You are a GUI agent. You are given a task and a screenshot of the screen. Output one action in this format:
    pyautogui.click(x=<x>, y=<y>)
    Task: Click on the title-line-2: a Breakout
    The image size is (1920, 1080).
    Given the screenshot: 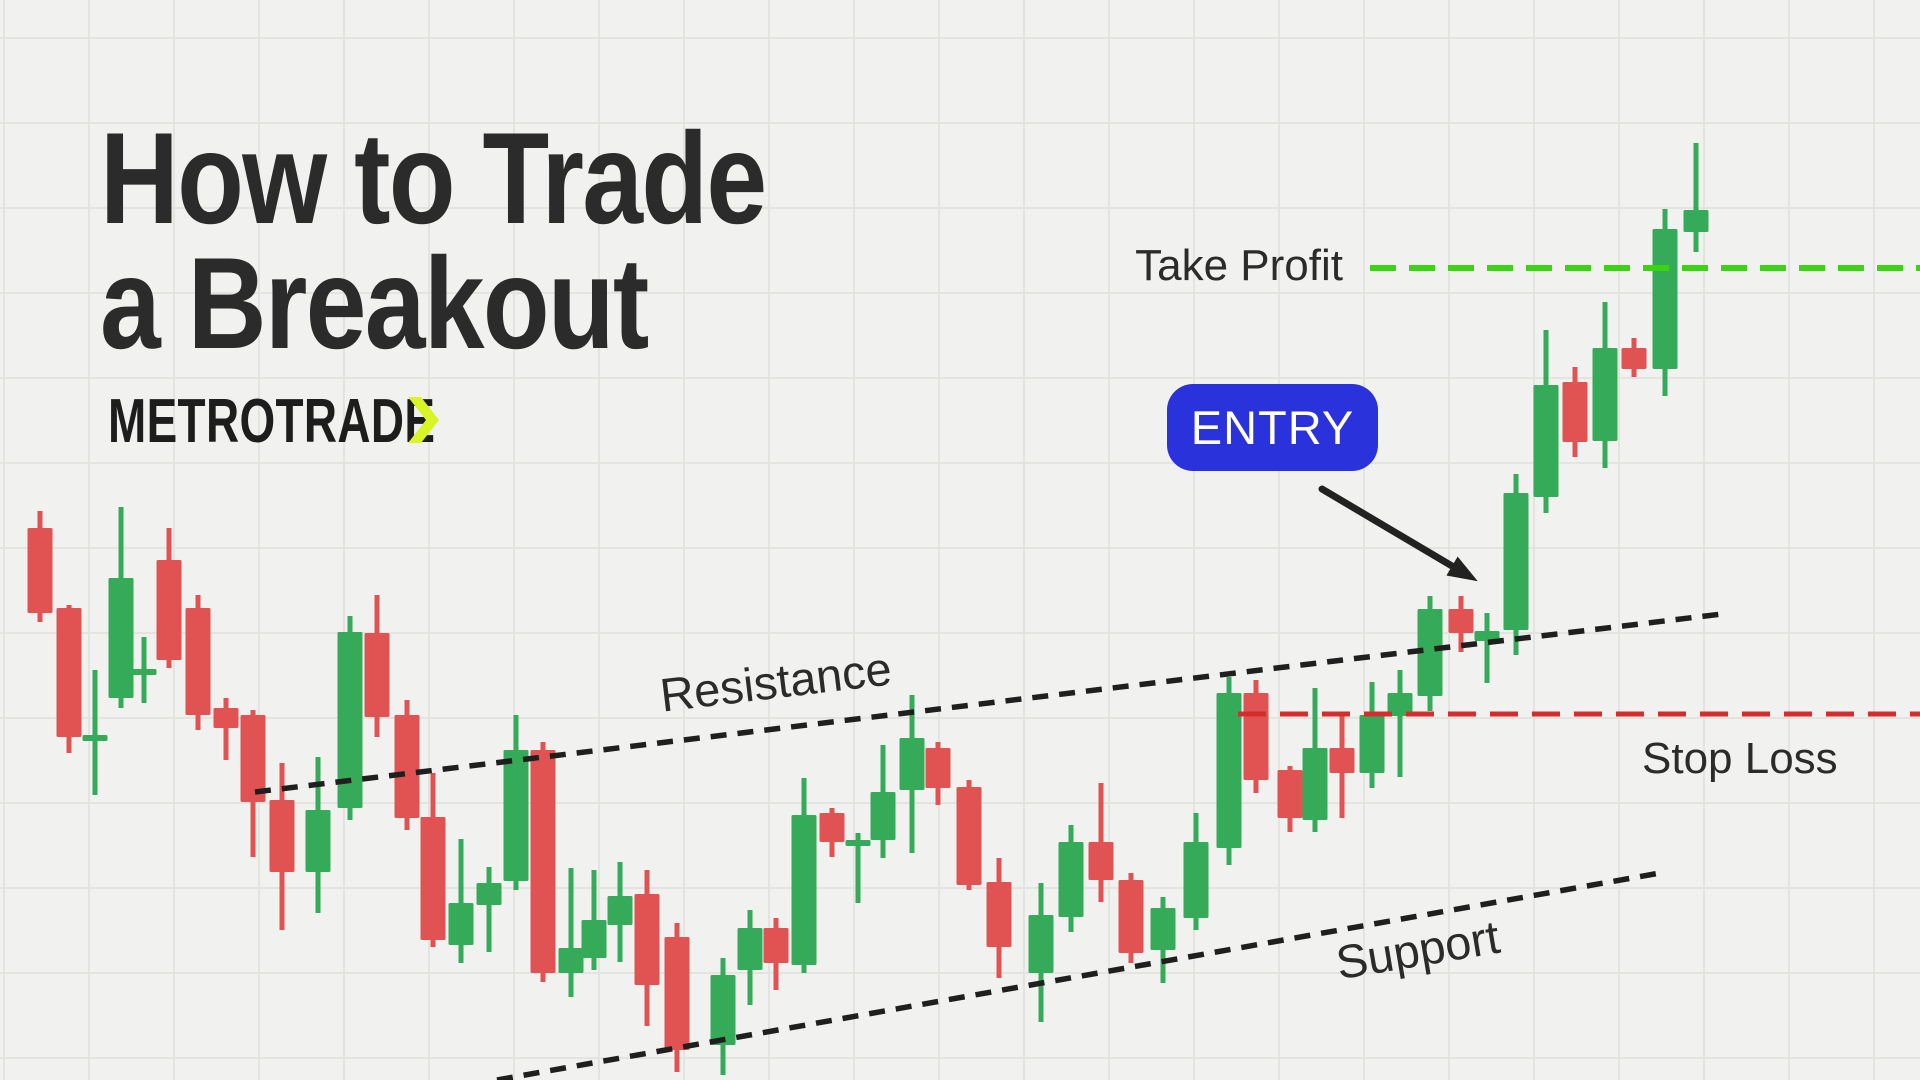 What is the action you would take?
    pyautogui.click(x=374, y=303)
    